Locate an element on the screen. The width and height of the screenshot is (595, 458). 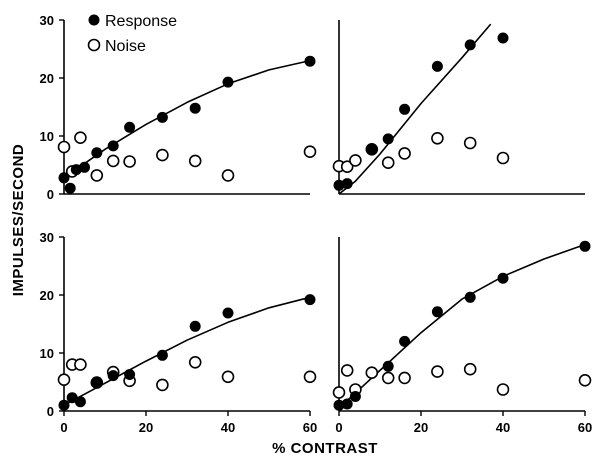
legend-response-label: Response is located at coordinates (141, 21).